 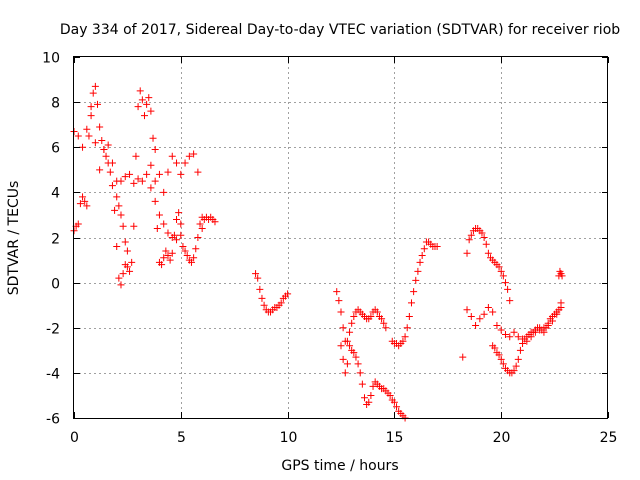 I want to click on series-segment-mid, so click(x=272, y=293).